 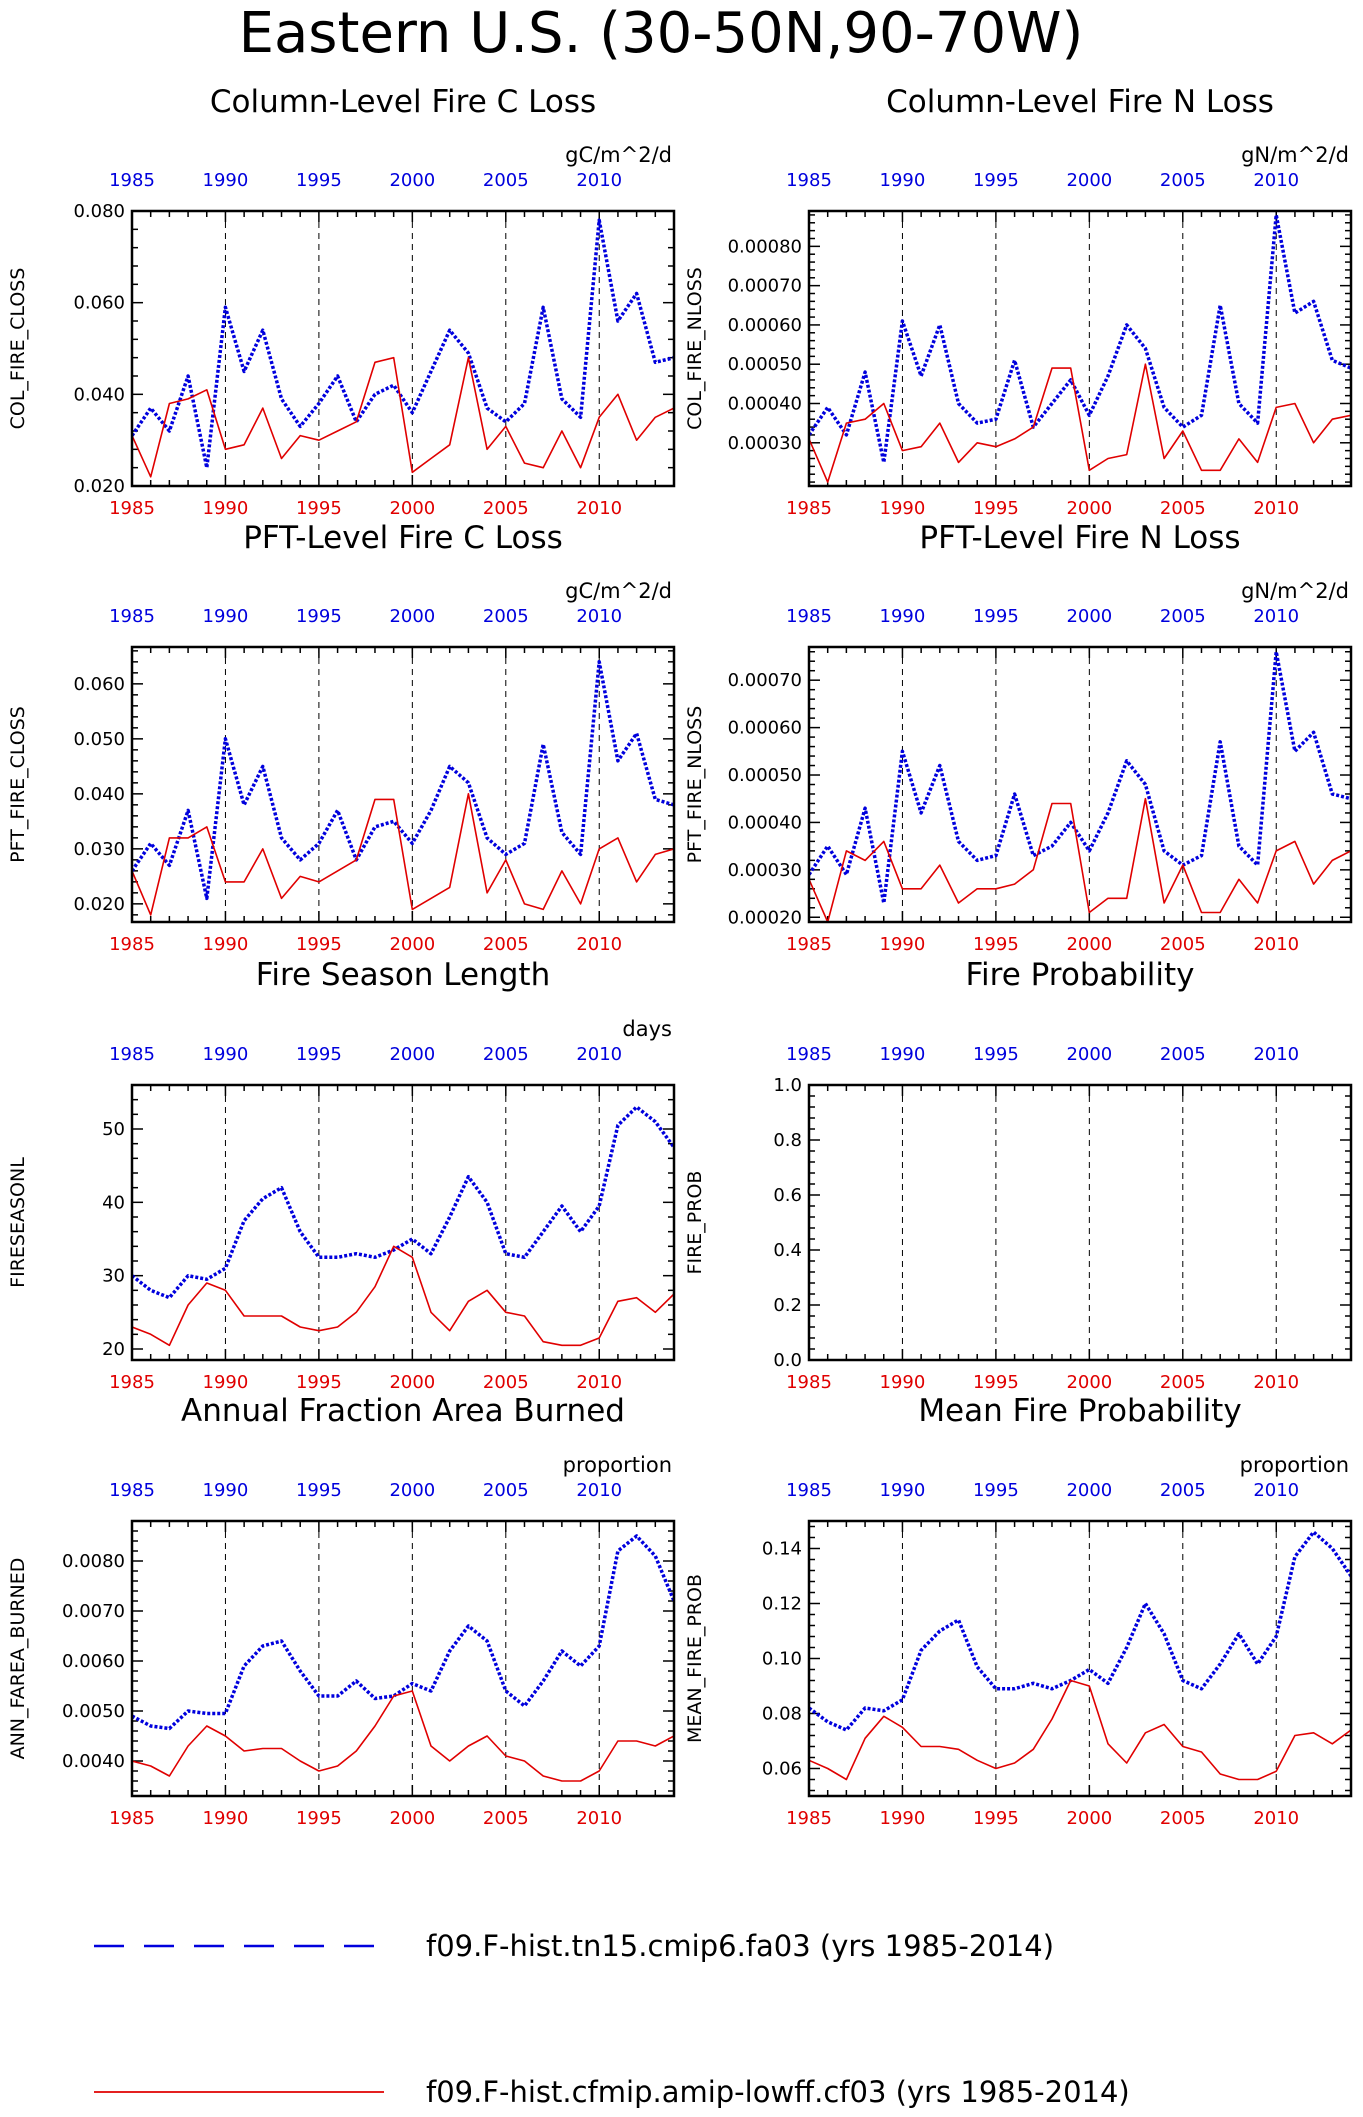 I want to click on y-tick-label: 0.00050, so click(x=765, y=775).